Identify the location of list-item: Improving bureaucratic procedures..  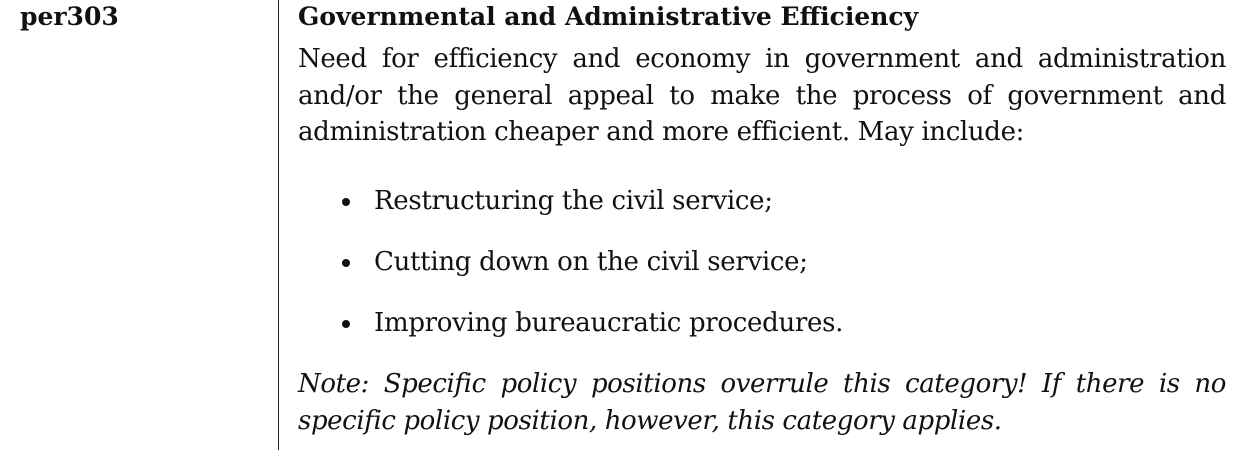
(762, 323).